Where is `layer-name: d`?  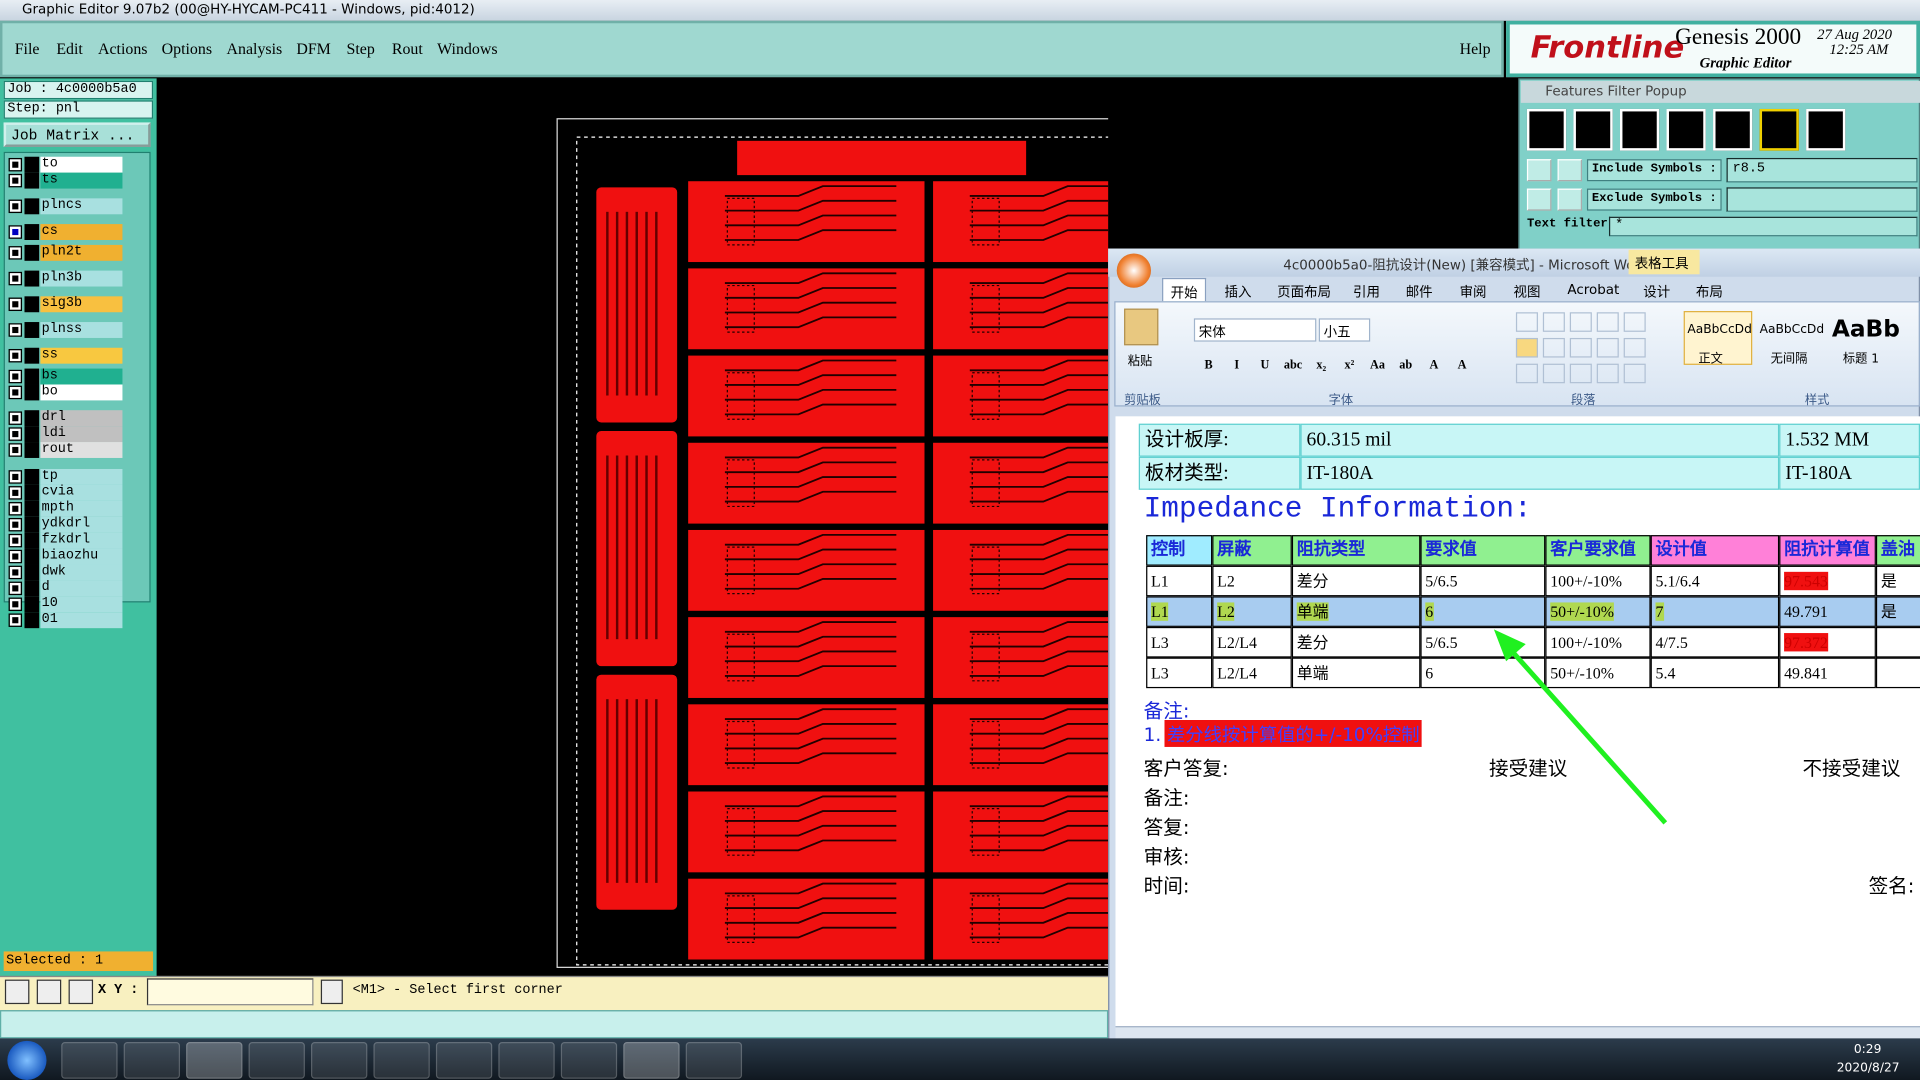
layer-name: d is located at coordinates (81, 588).